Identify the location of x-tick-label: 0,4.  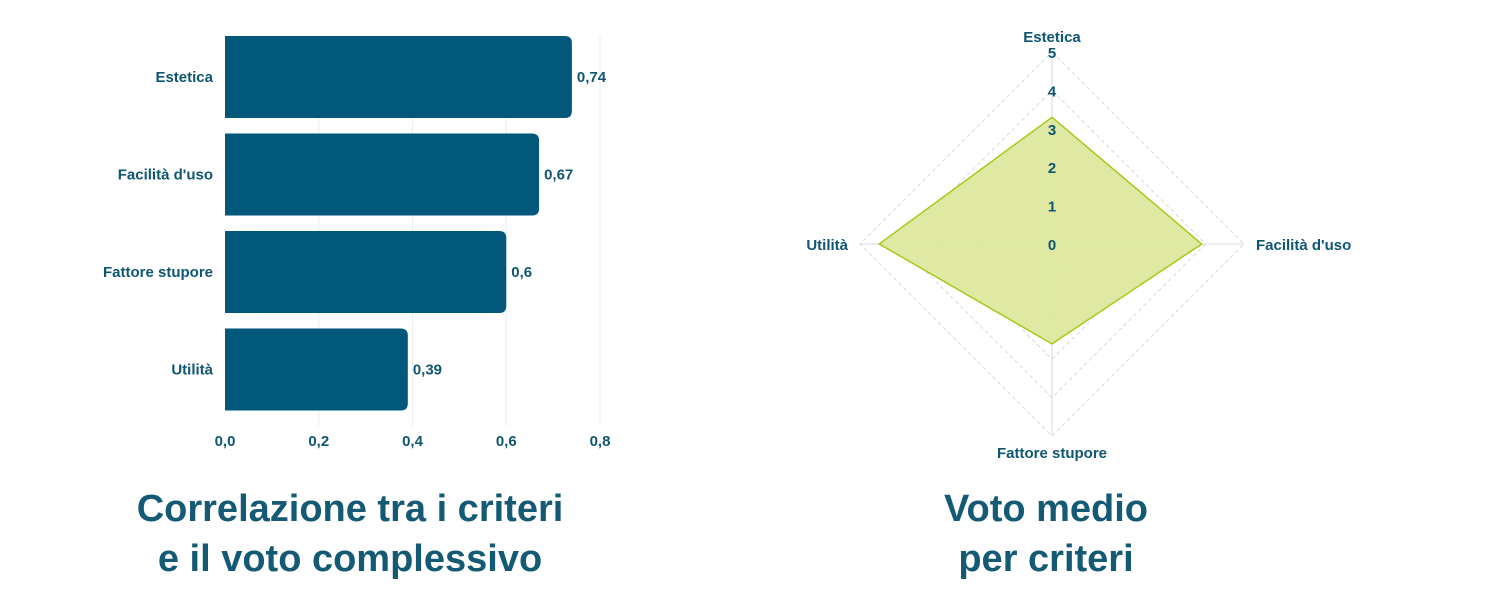
(413, 441).